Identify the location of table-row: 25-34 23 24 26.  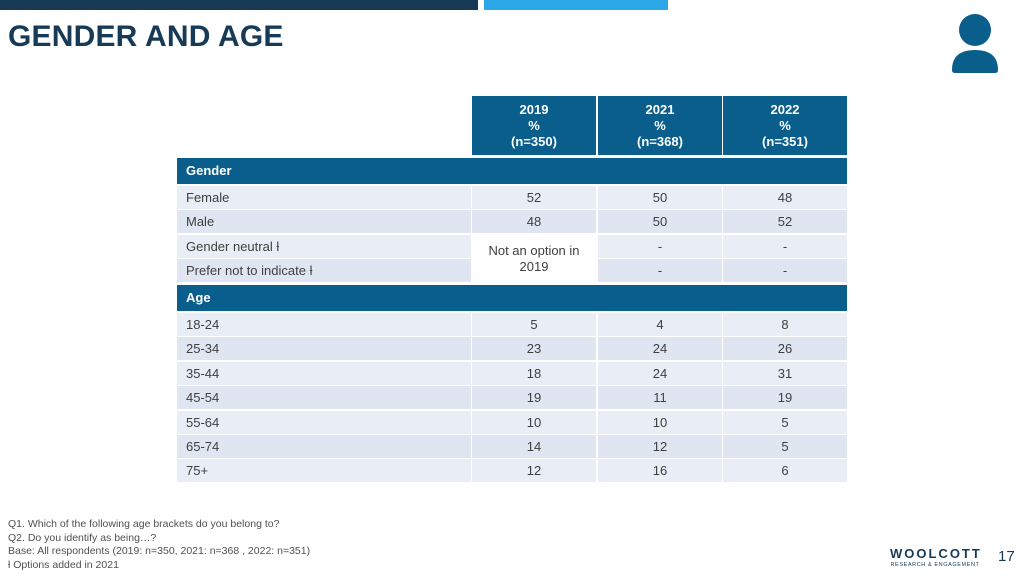
(512, 349).